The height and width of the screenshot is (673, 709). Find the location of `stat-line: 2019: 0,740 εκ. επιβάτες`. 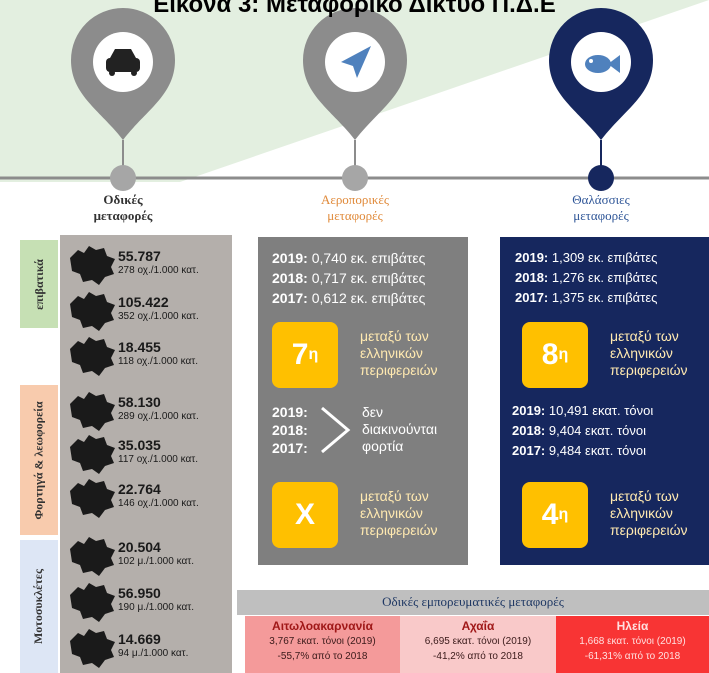

stat-line: 2019: 0,740 εκ. επιβάτες is located at coordinates (348, 258).